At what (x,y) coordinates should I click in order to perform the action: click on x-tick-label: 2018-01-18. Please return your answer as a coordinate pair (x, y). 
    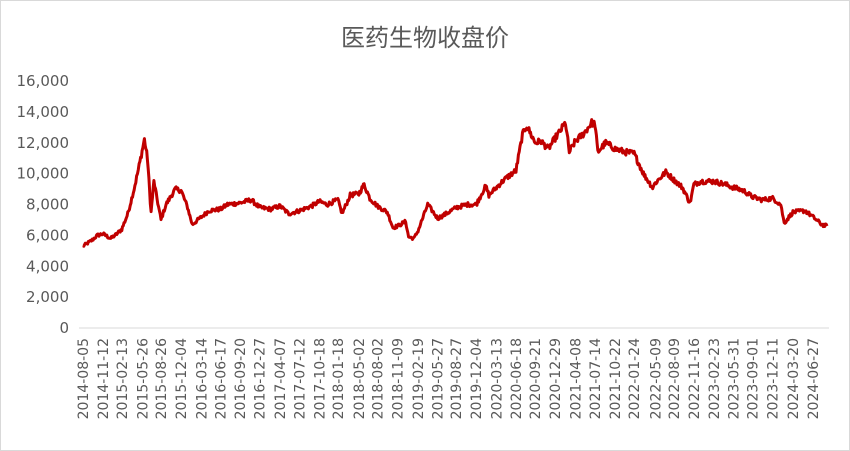
    Looking at the image, I should click on (339, 378).